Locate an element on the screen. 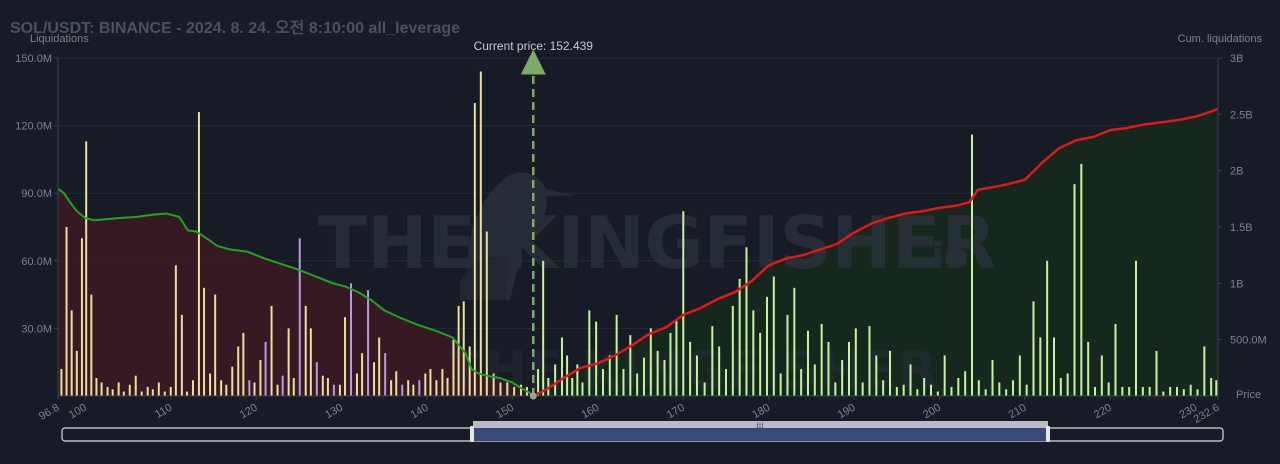 This screenshot has height=464, width=1280. x-tick-label: 200 is located at coordinates (932, 412).